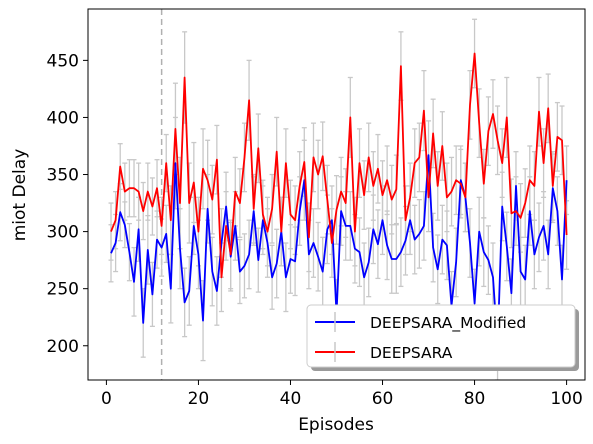 The height and width of the screenshot is (444, 593). Describe the element at coordinates (475, 399) in the screenshot. I see `x-tick-label: 80` at that location.